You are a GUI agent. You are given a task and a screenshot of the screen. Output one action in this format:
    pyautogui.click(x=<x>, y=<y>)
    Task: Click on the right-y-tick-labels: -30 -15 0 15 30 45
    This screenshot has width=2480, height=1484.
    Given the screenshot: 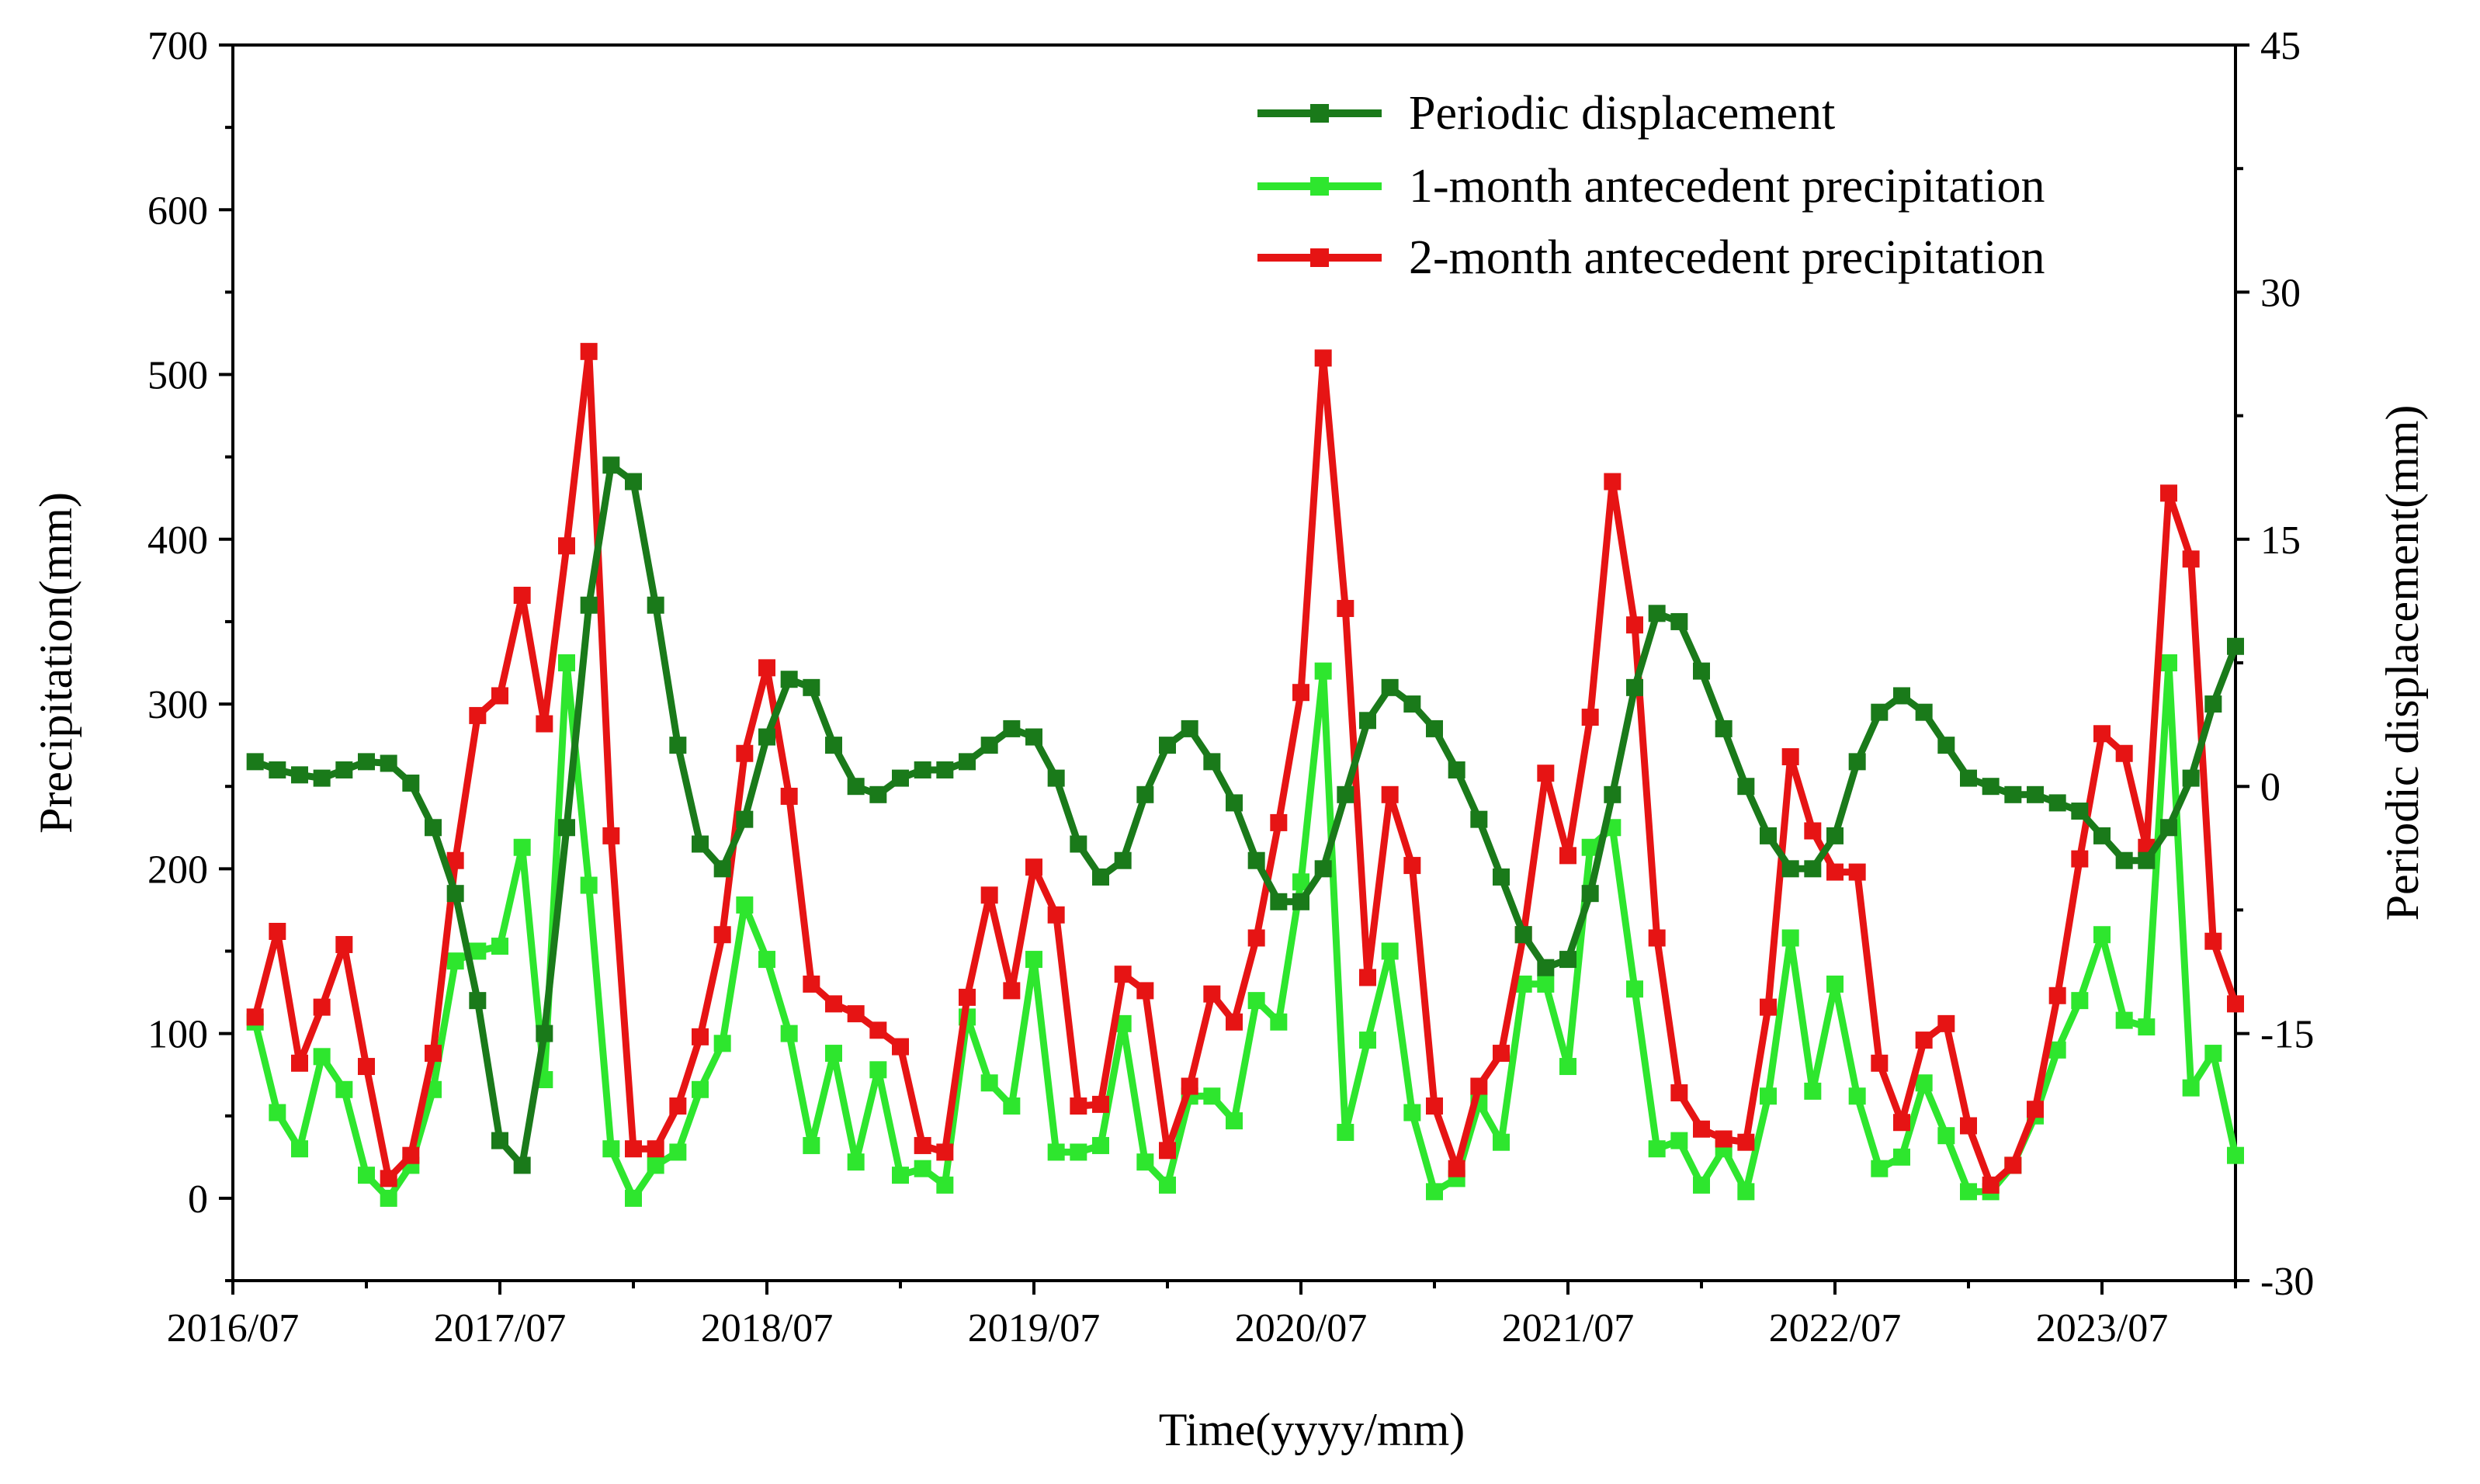 What is the action you would take?
    pyautogui.click(x=2287, y=664)
    